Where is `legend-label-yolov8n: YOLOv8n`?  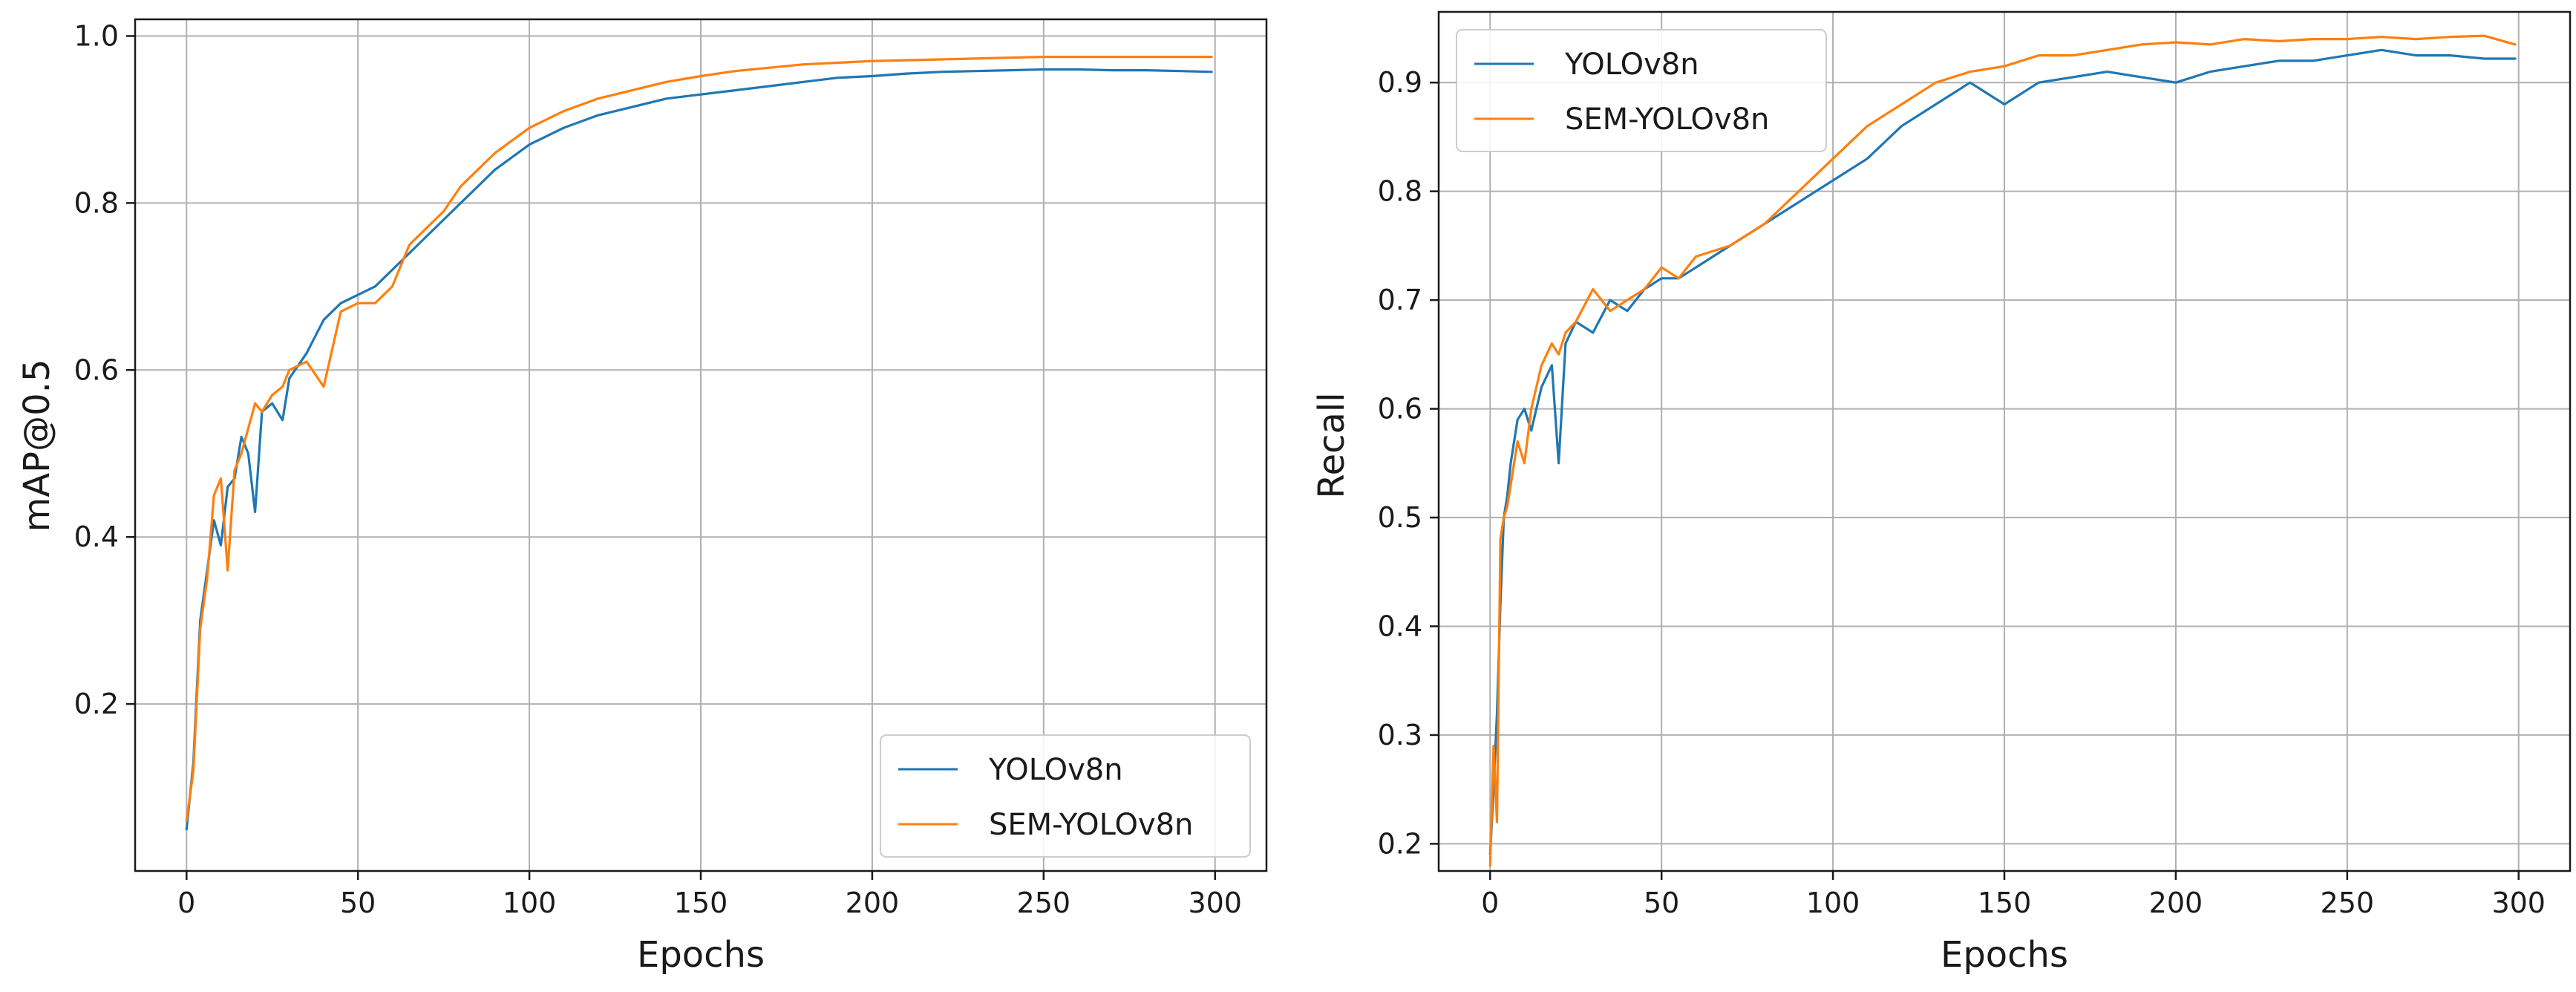
legend-label-yolov8n: YOLOv8n is located at coordinates (1055, 770).